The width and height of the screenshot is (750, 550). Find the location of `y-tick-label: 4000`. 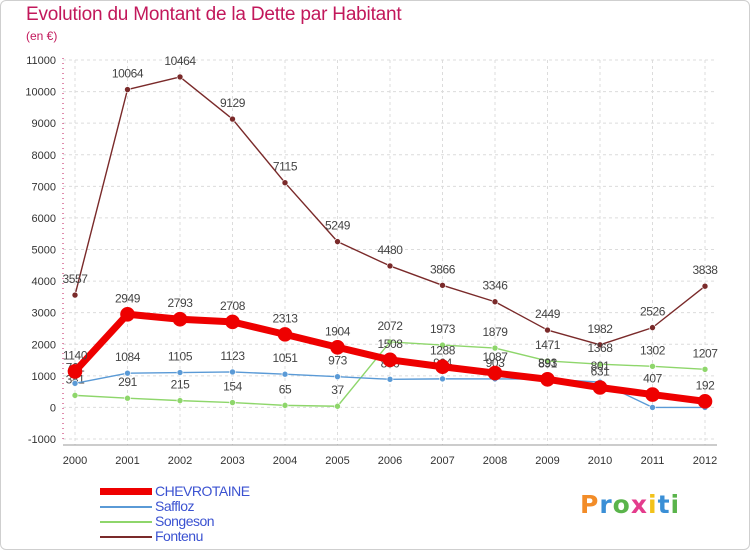

y-tick-label: 4000 is located at coordinates (44, 282).